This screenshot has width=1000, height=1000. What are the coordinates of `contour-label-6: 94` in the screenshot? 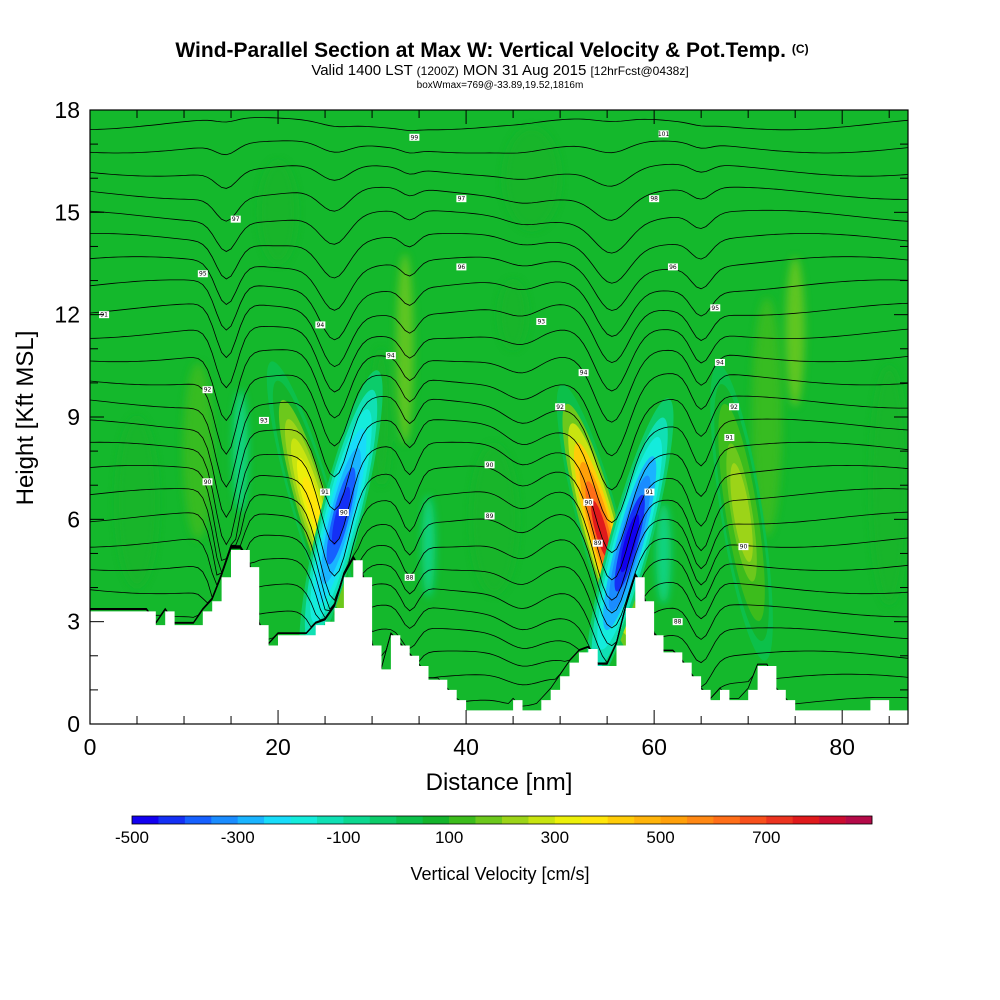 It's located at (320, 325).